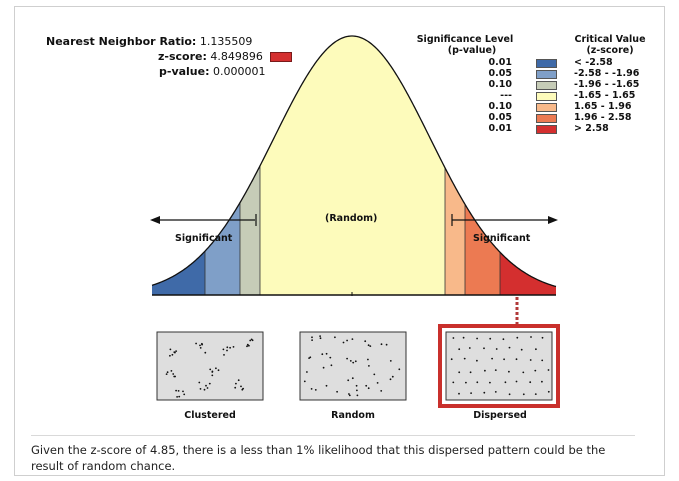  I want to click on z-score-swatch, so click(281, 57).